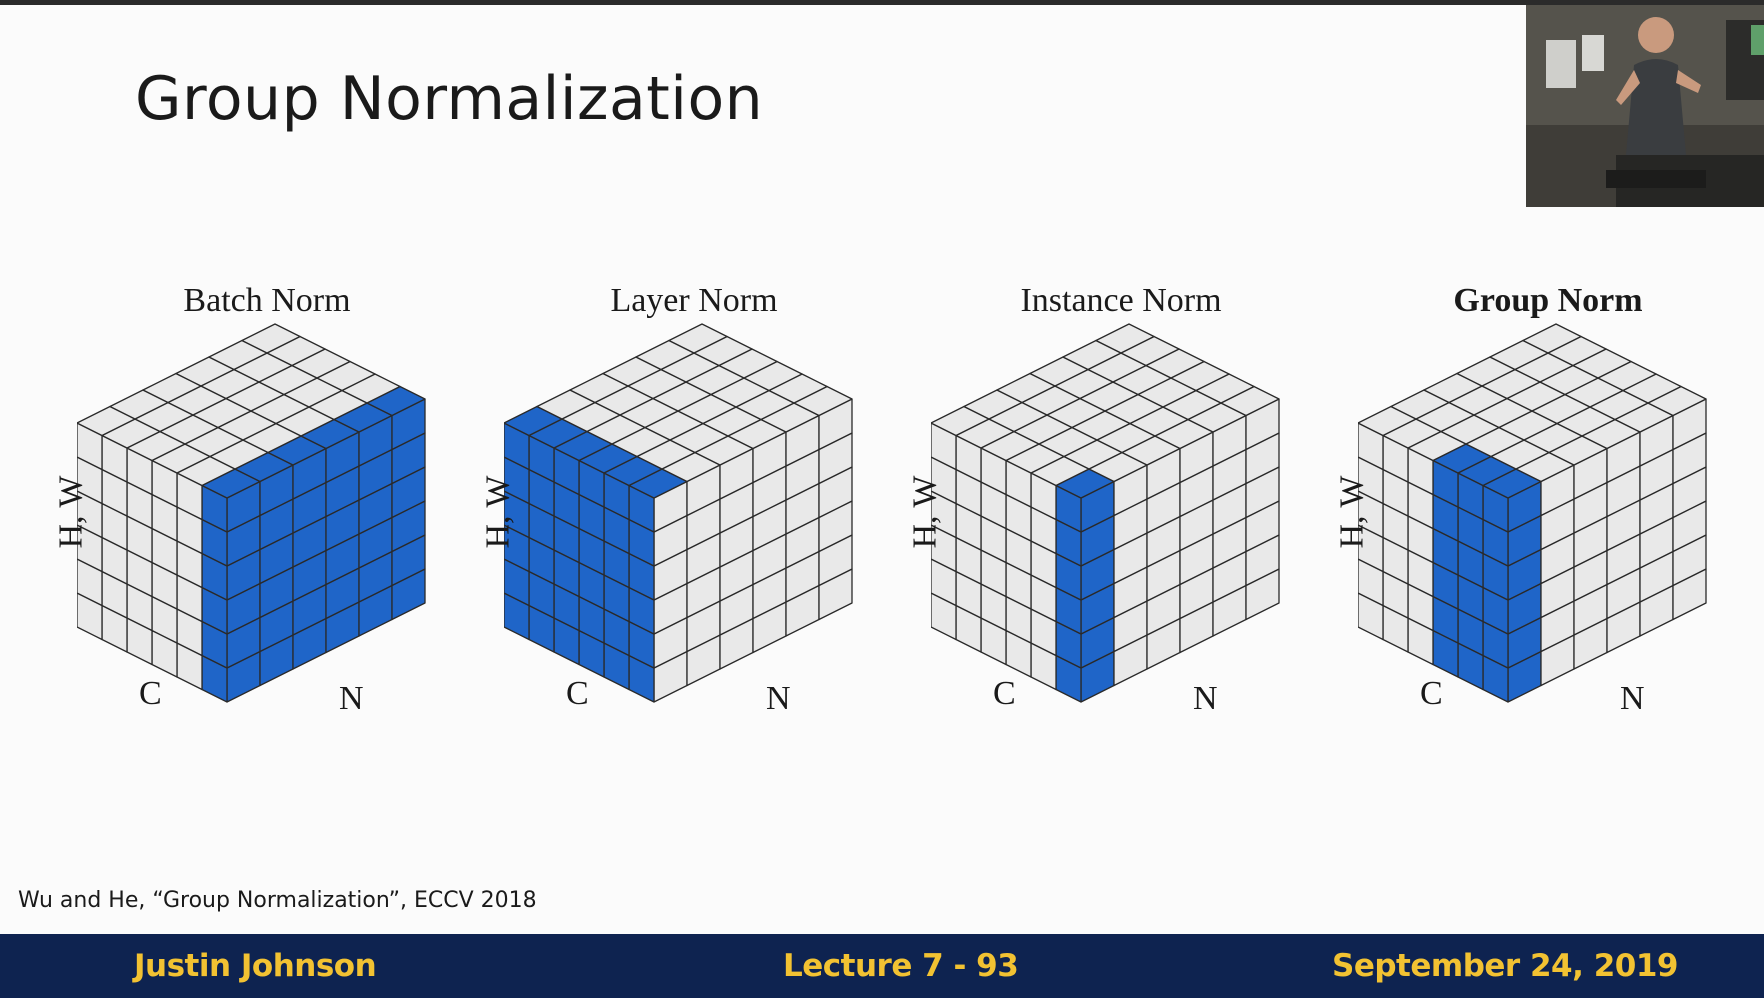  I want to click on layer-norm-cube, so click(678, 513).